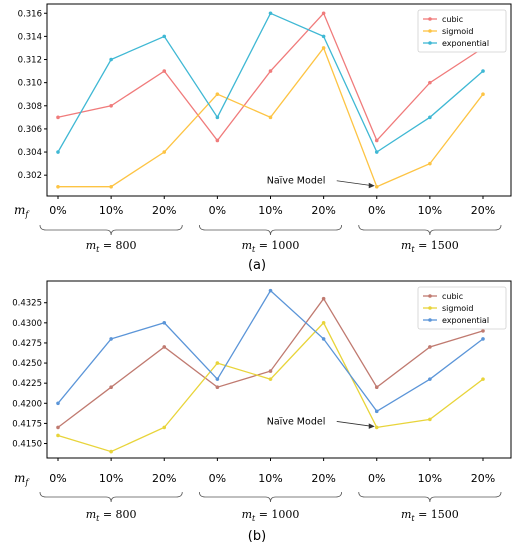  What do you see at coordinates (30, 107) in the screenshot?
I see `y-tick-label: 0.308` at bounding box center [30, 107].